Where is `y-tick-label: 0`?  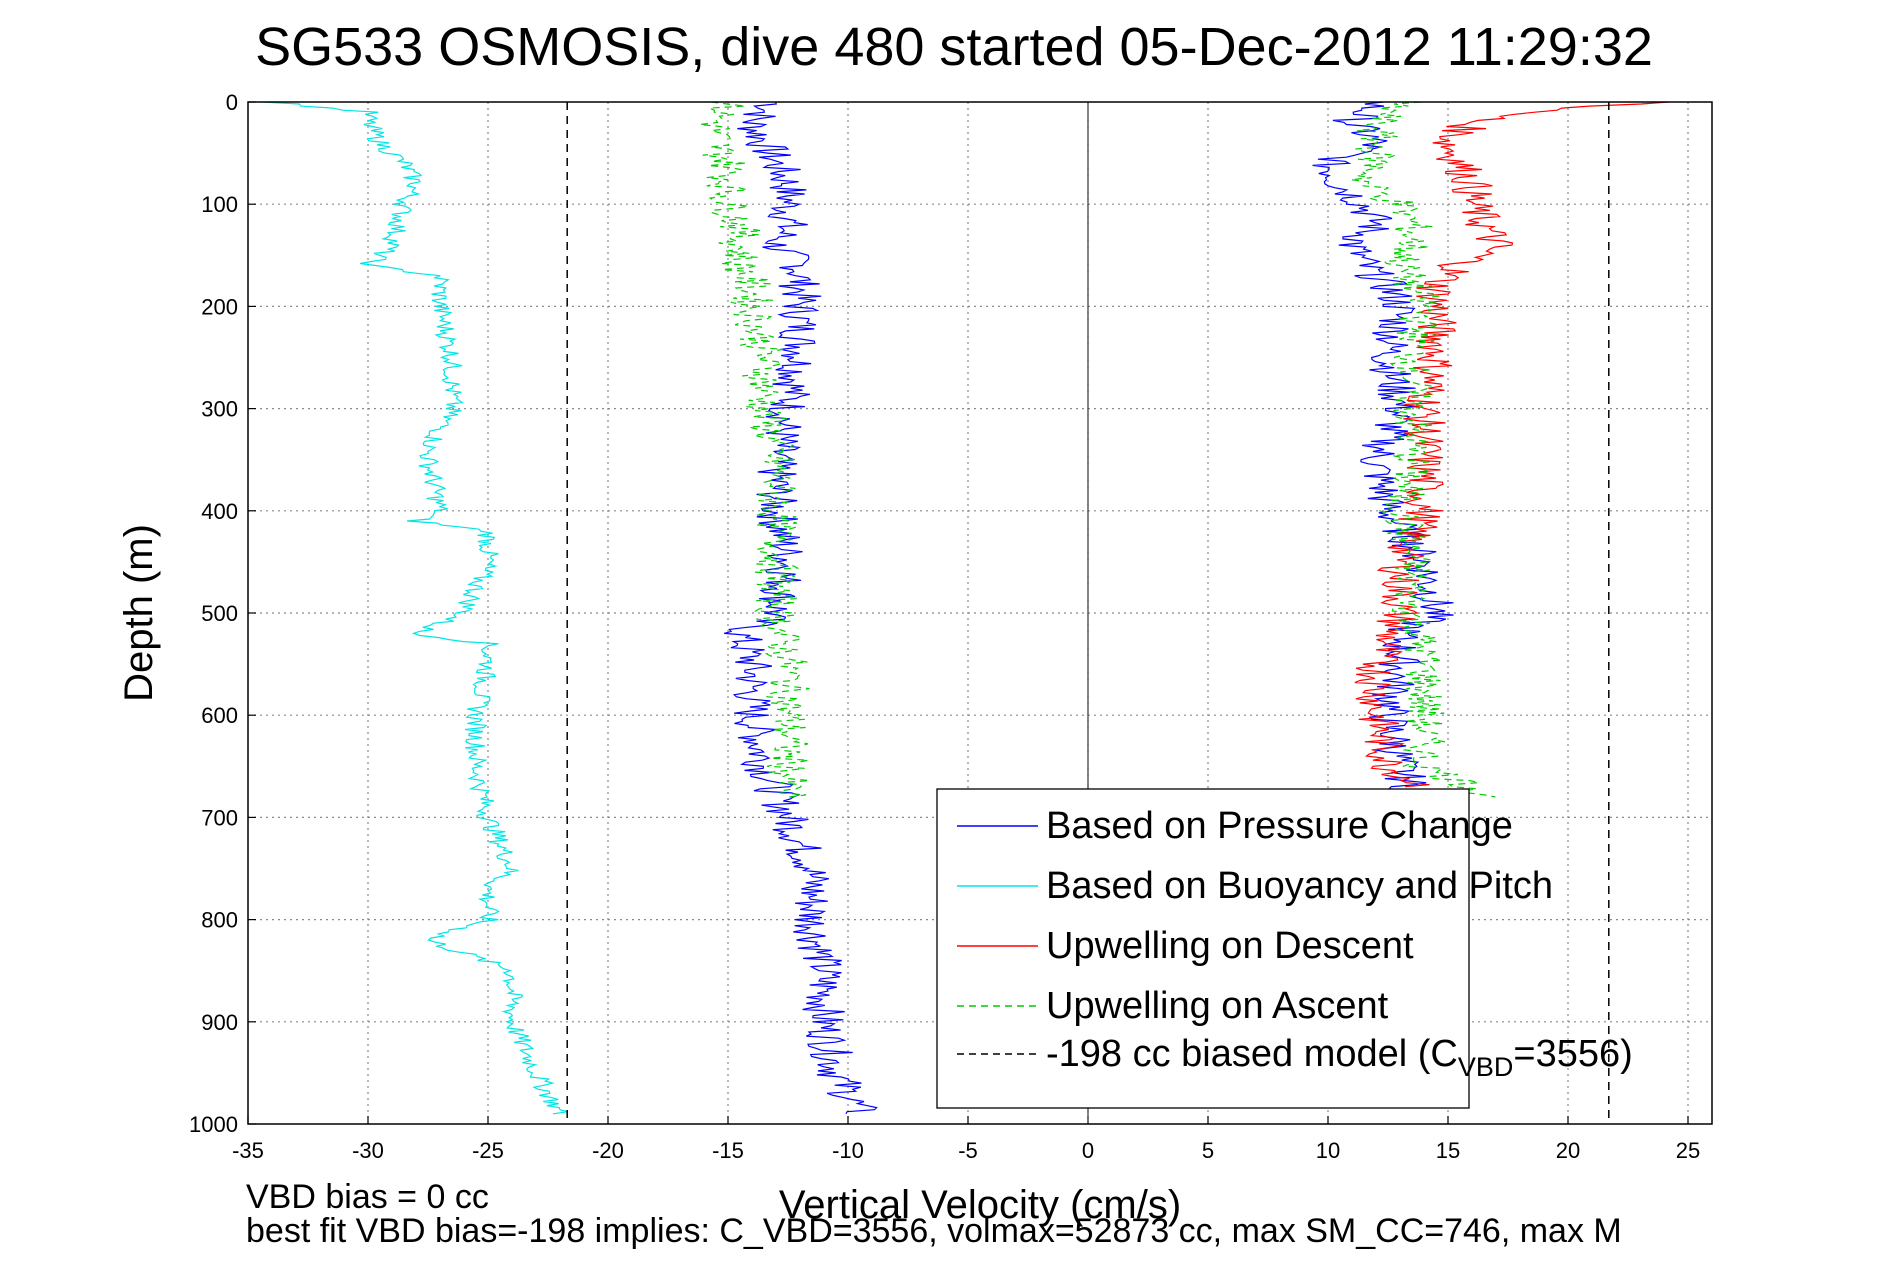
y-tick-label: 0 is located at coordinates (232, 102).